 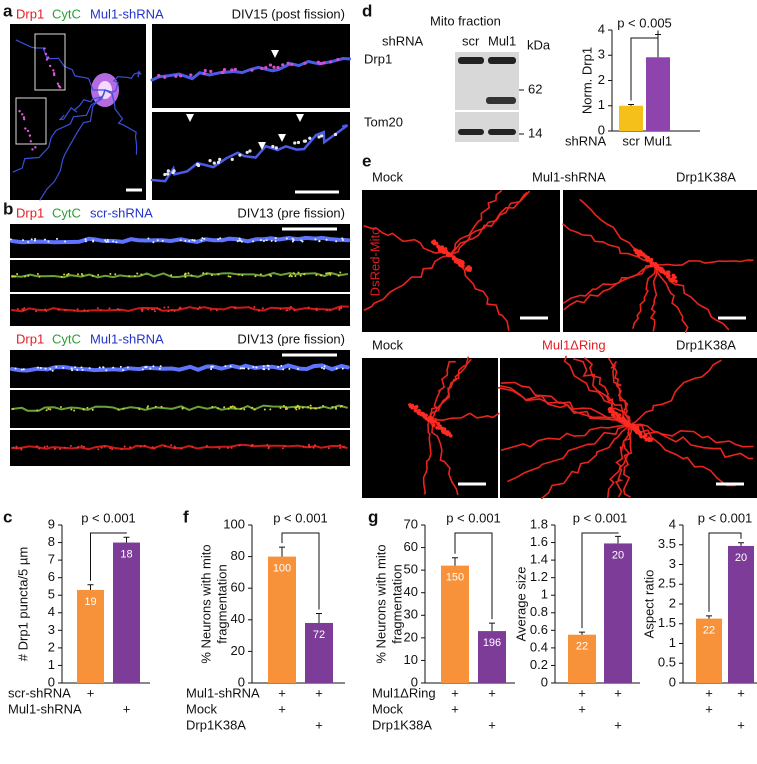 What do you see at coordinates (672, 602) in the screenshot?
I see `y-tick-label: 2` at bounding box center [672, 602].